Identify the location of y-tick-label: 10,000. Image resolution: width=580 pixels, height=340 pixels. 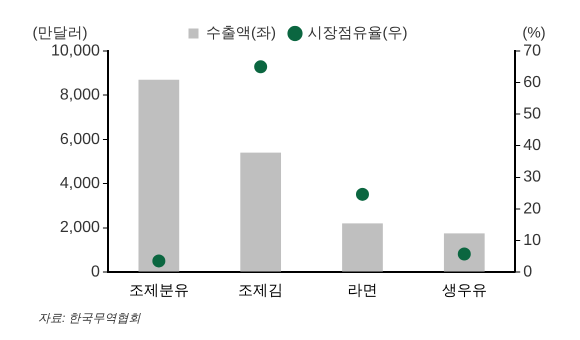
(75, 51).